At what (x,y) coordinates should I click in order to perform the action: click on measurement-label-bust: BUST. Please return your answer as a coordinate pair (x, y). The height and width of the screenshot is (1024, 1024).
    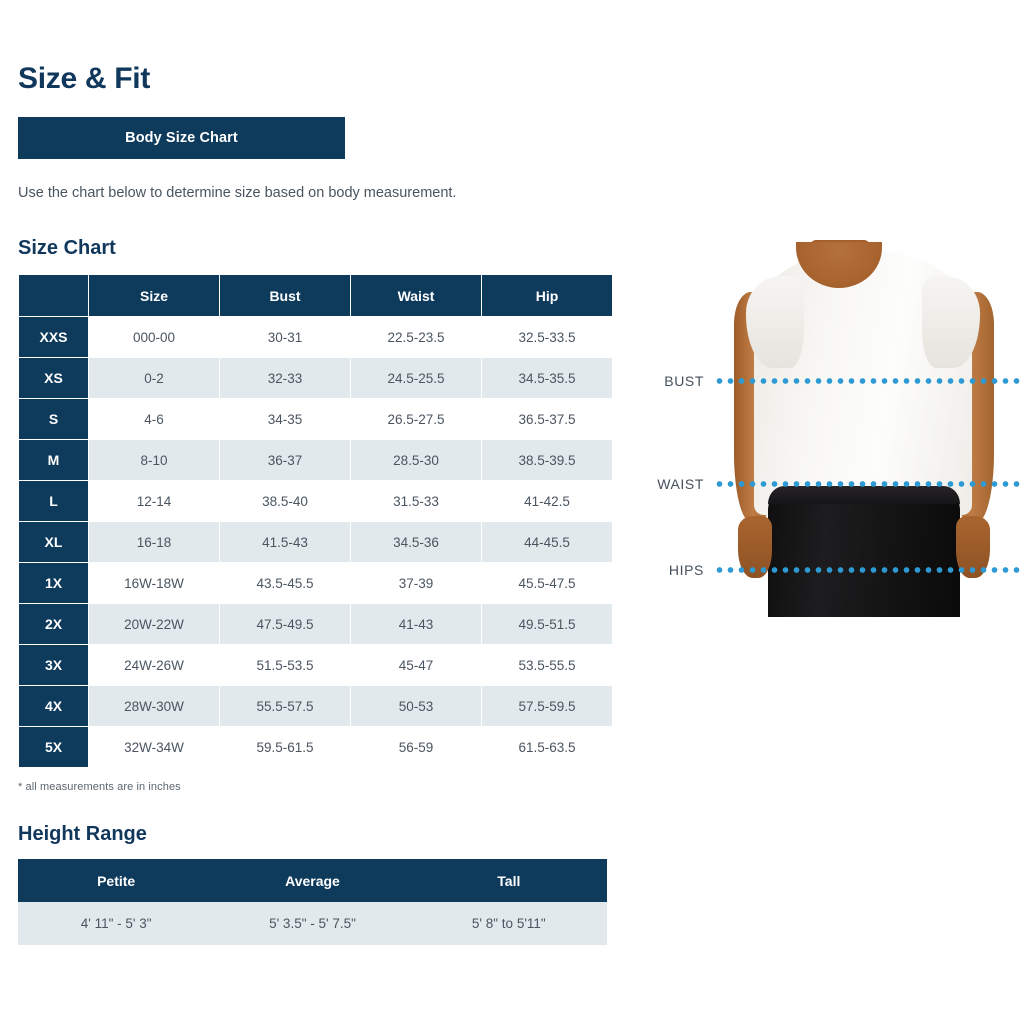
    Looking at the image, I should click on (684, 381).